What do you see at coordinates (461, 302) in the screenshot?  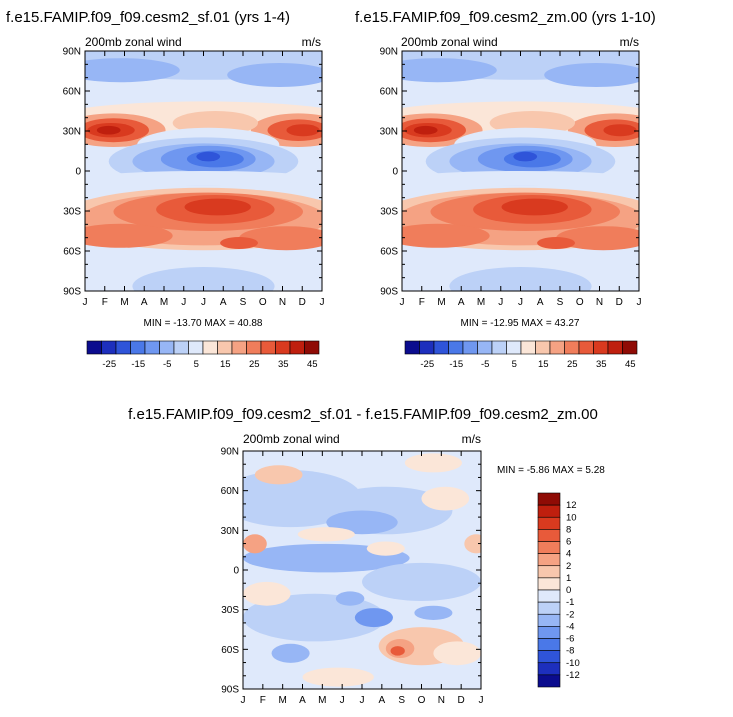 I see `panel-2-xtick-label-3: A` at bounding box center [461, 302].